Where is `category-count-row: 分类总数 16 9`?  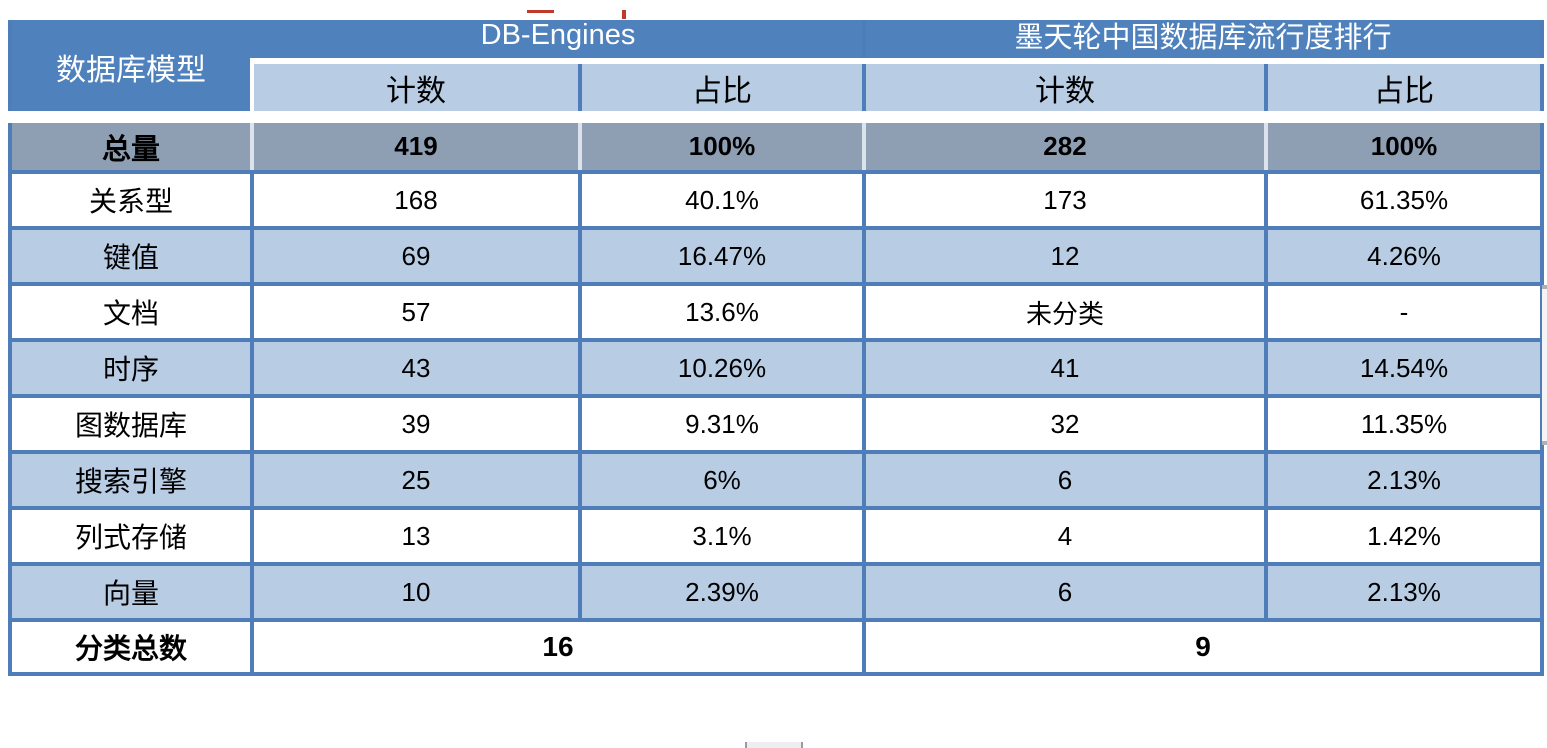 category-count-row: 分类总数 16 9 is located at coordinates (776, 647).